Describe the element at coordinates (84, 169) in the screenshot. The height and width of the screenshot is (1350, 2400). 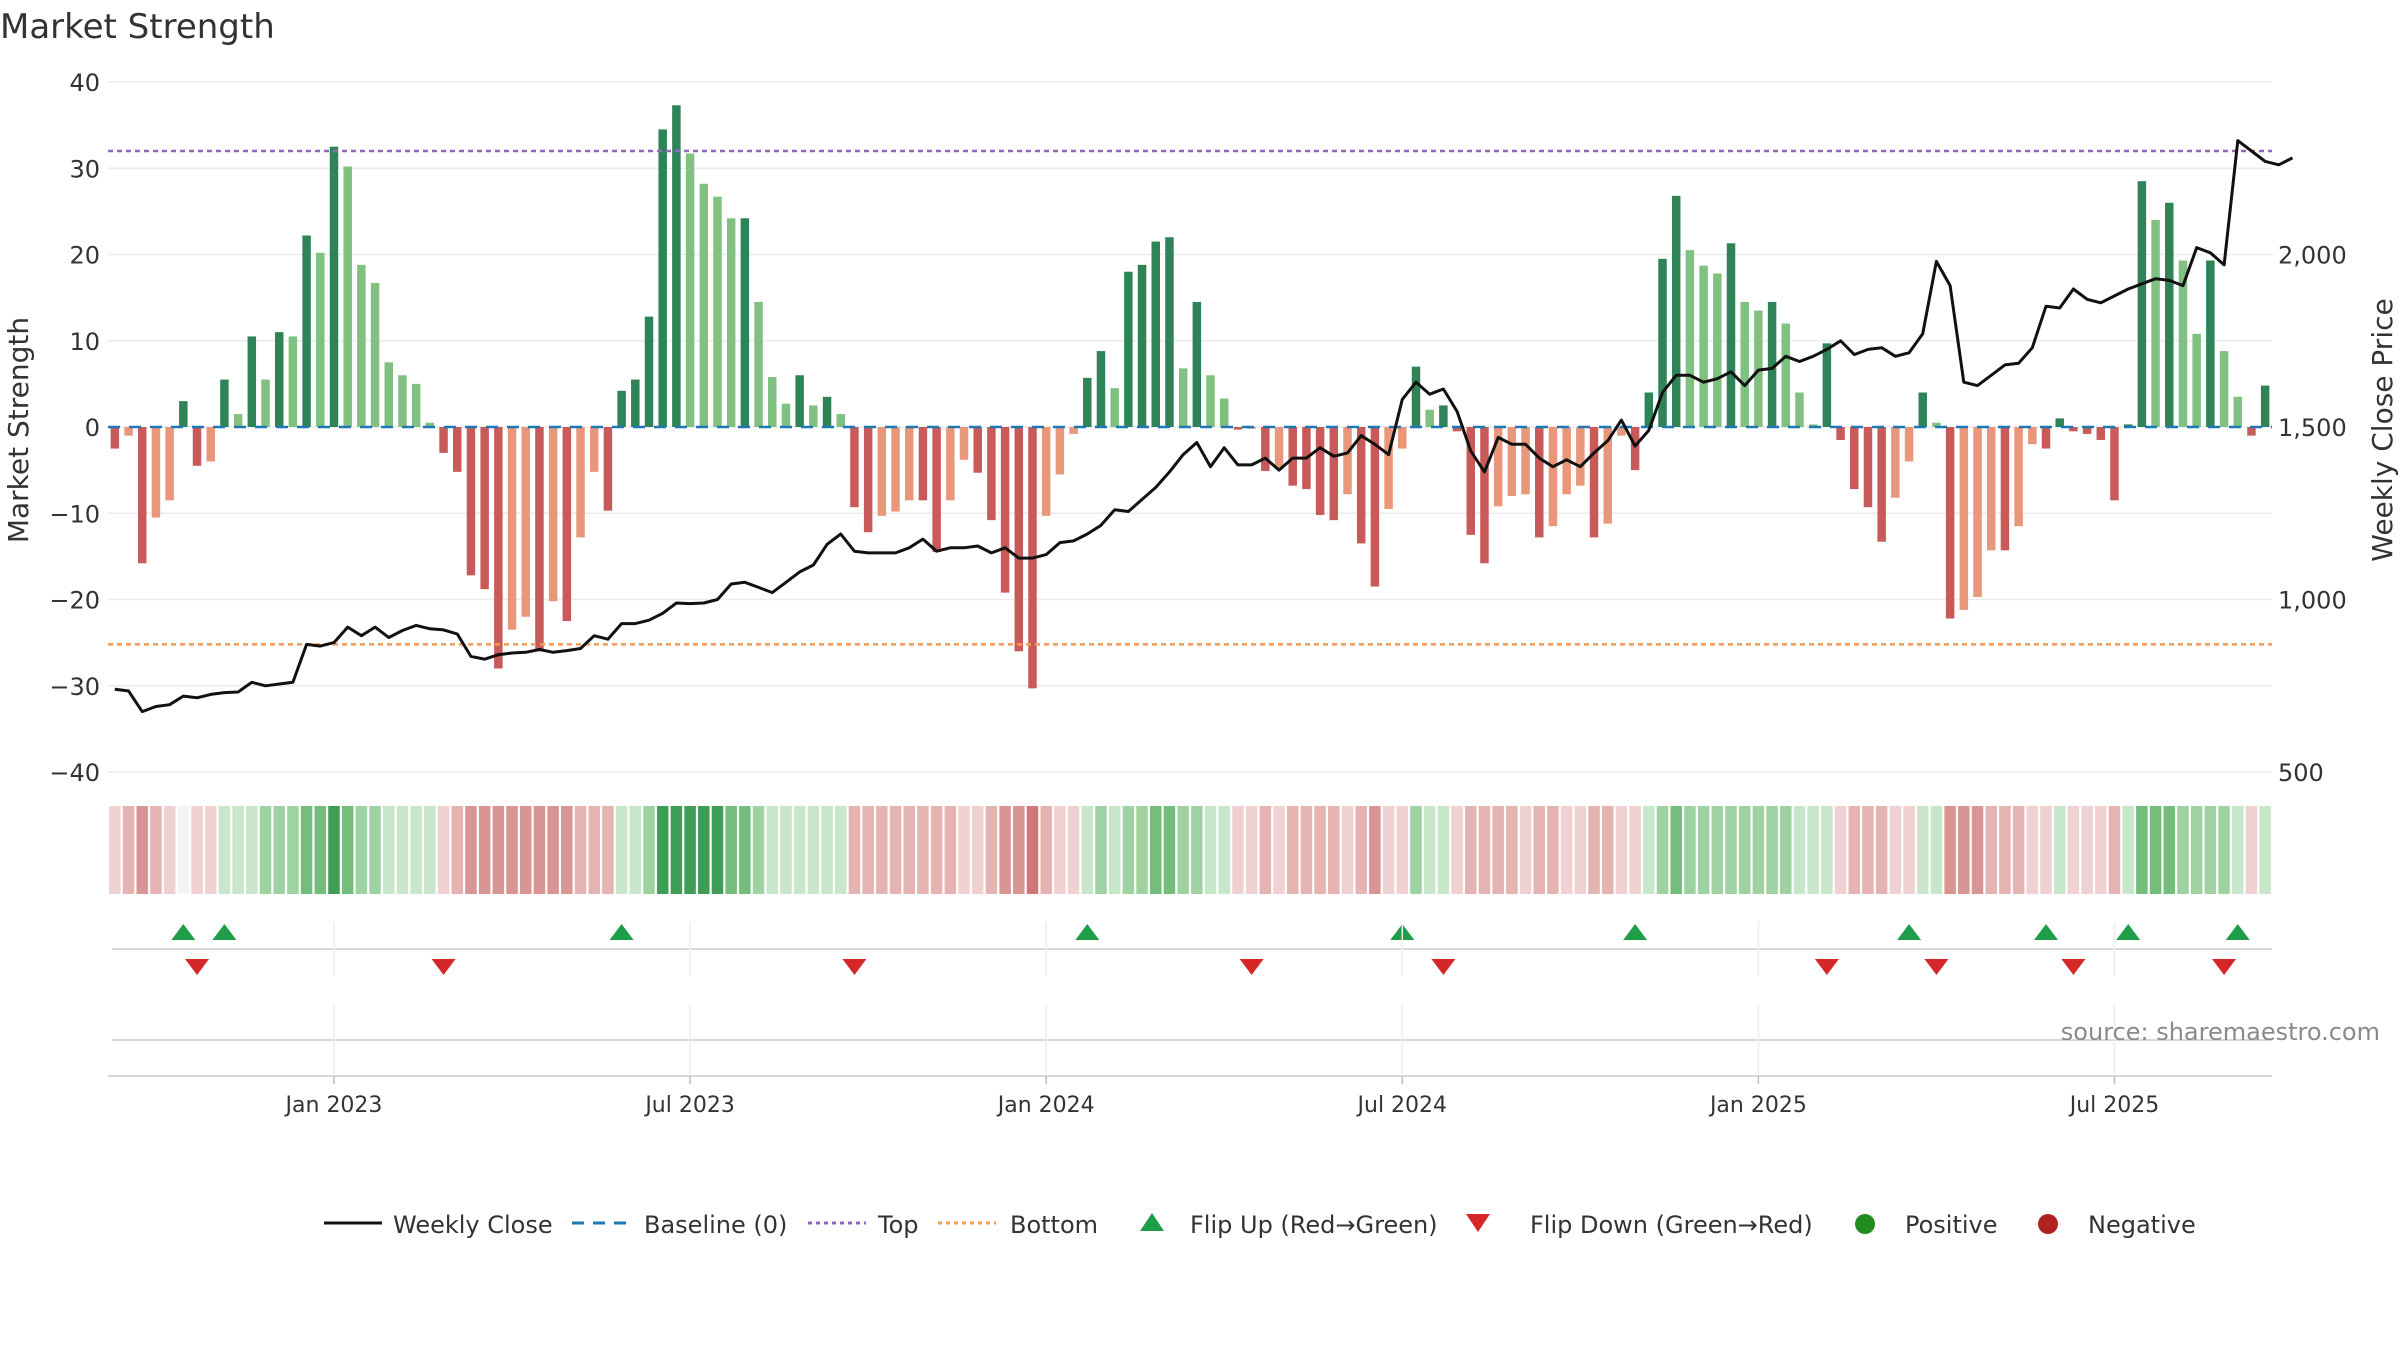
I see `y-tick-label: 30` at that location.